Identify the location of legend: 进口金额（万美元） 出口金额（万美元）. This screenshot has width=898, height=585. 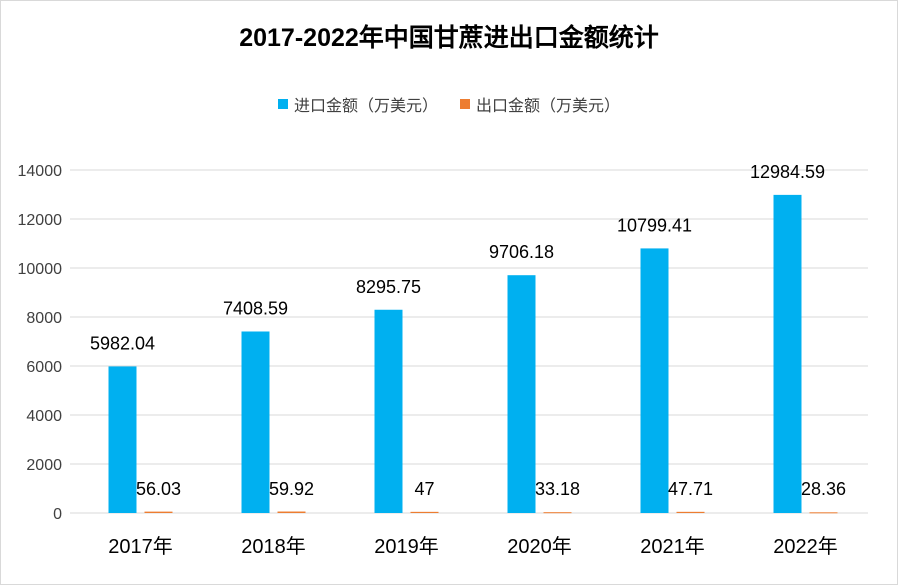
(449, 104).